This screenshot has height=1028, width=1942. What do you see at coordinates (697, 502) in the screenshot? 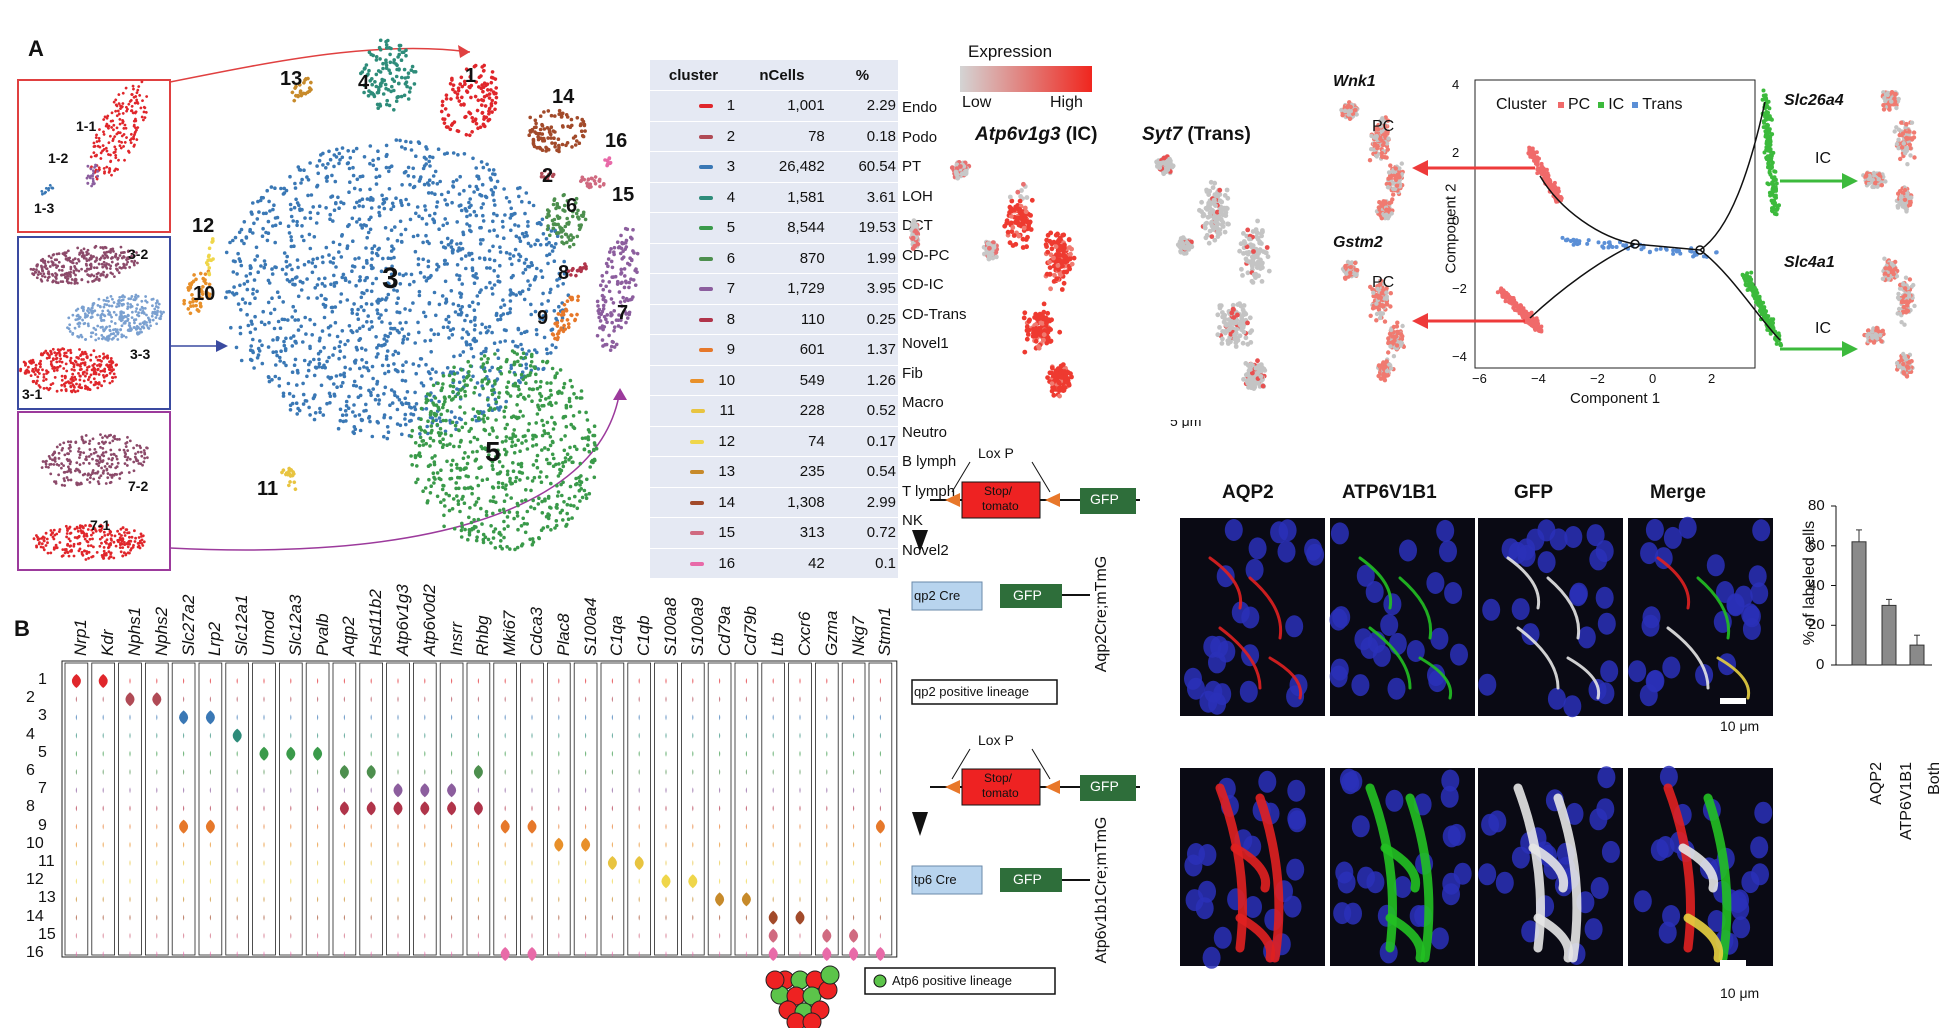
I see `cluster-color-swatch` at bounding box center [697, 502].